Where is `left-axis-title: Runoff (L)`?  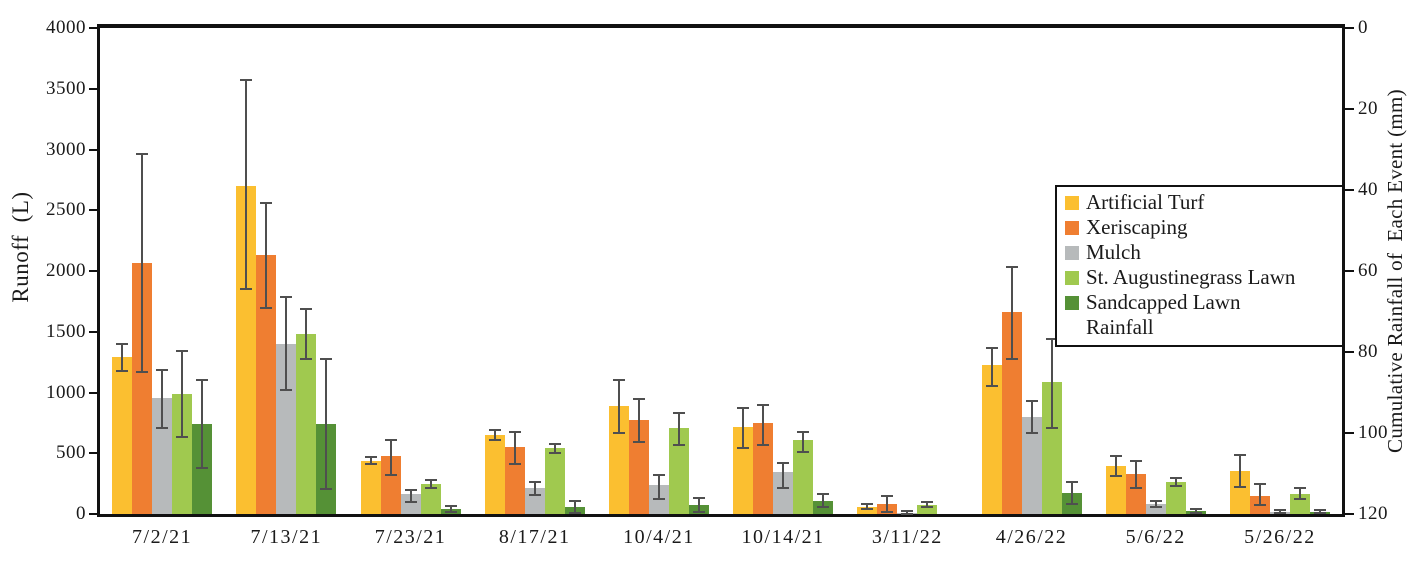 left-axis-title: Runoff (L) is located at coordinates (20, 247).